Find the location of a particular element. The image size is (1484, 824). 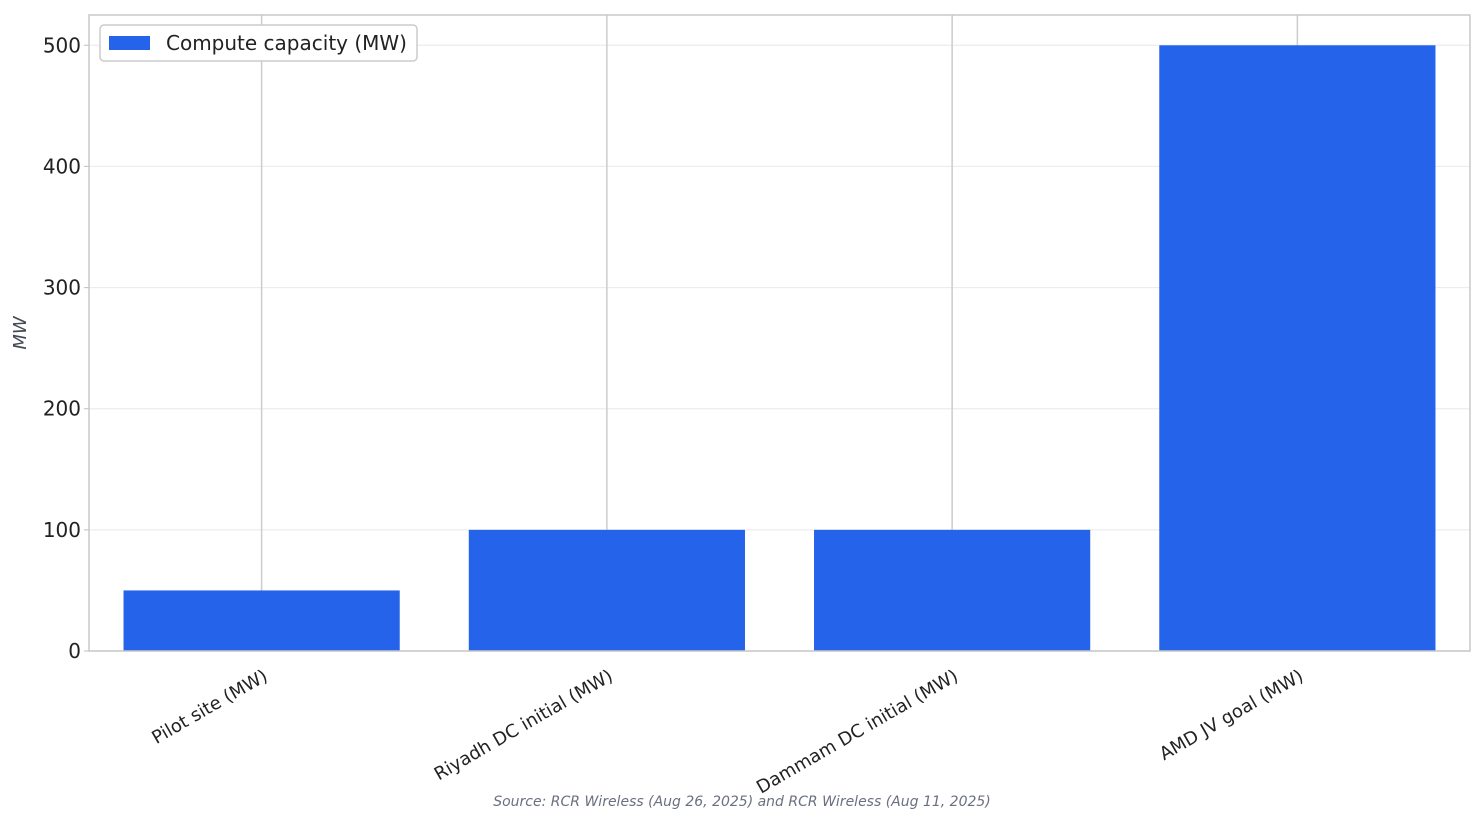

legend-label: Compute capacity (MW) is located at coordinates (286, 43).